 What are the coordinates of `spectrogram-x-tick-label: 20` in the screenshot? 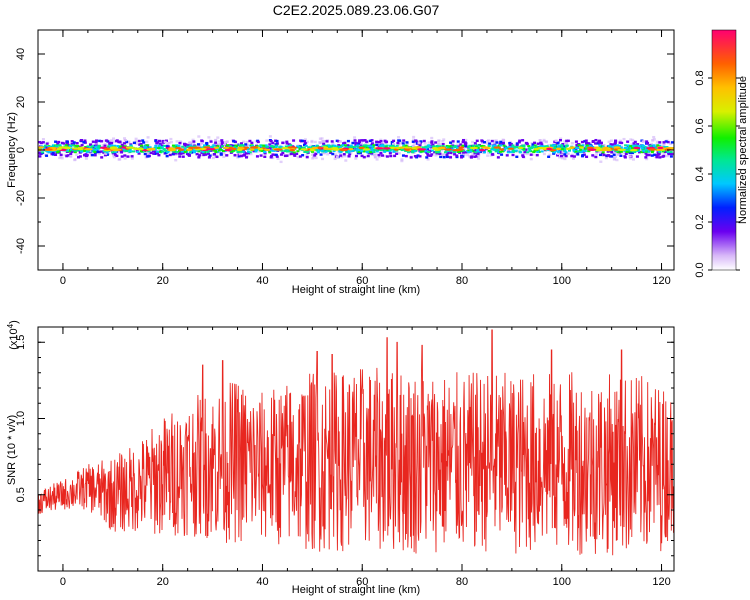 It's located at (163, 281).